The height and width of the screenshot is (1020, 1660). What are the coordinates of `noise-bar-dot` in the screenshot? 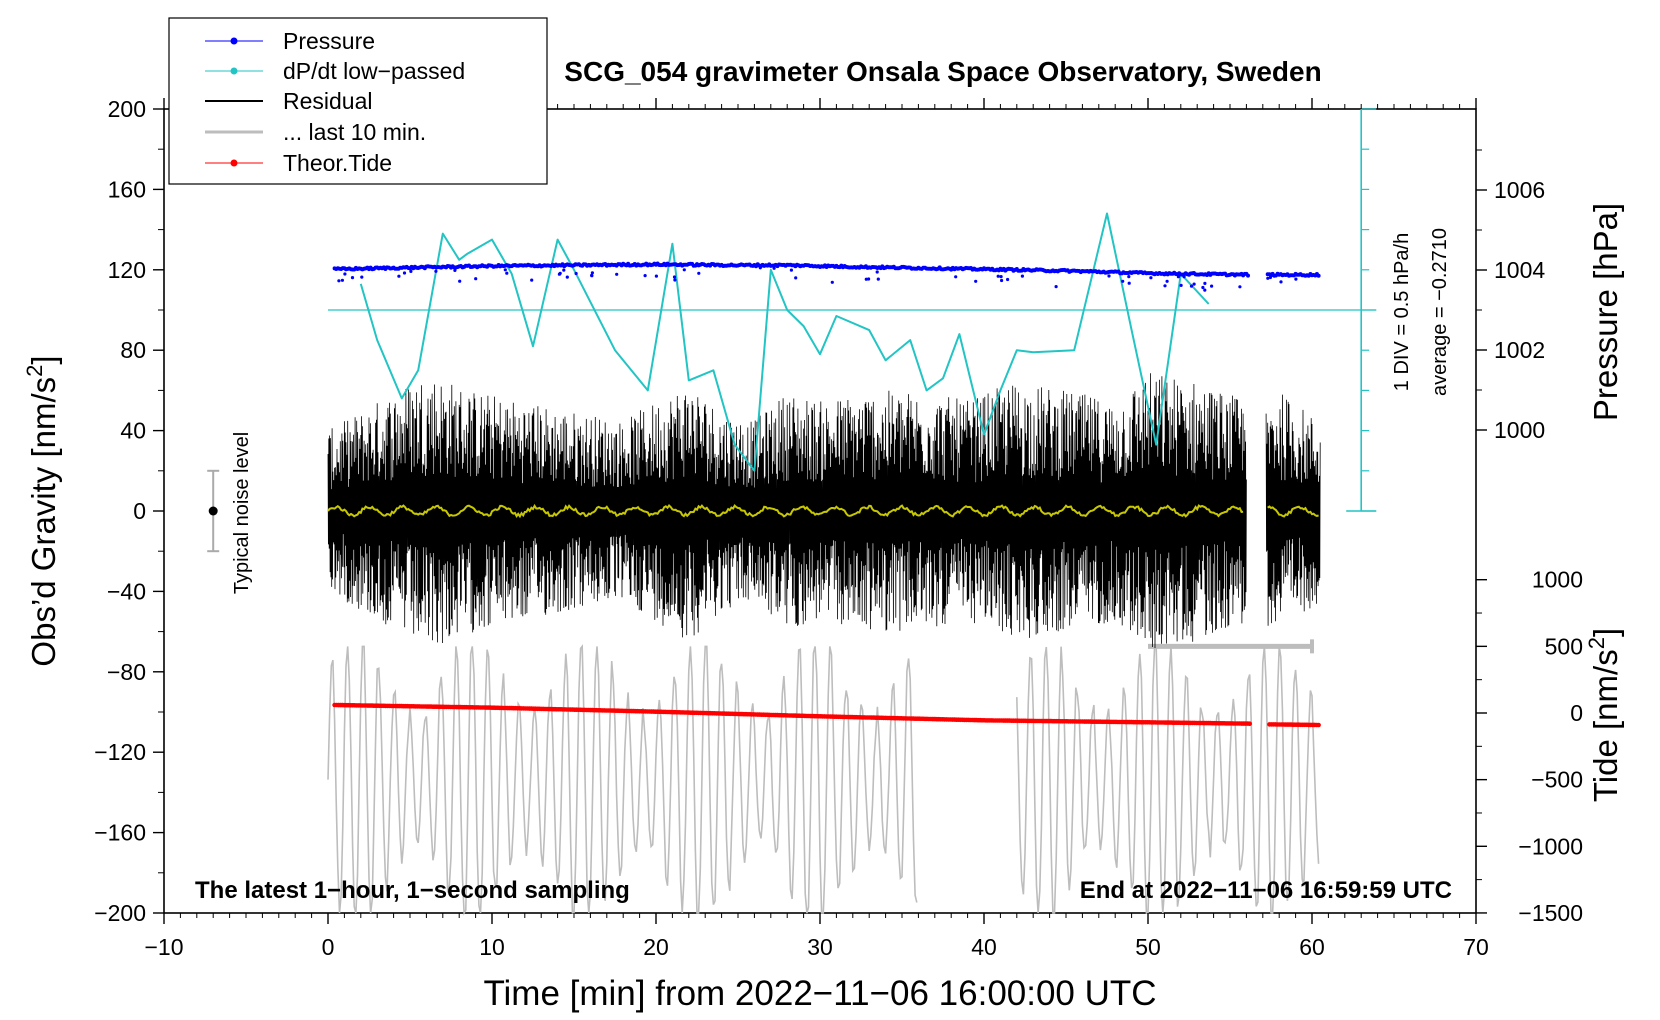 It's located at (213, 511).